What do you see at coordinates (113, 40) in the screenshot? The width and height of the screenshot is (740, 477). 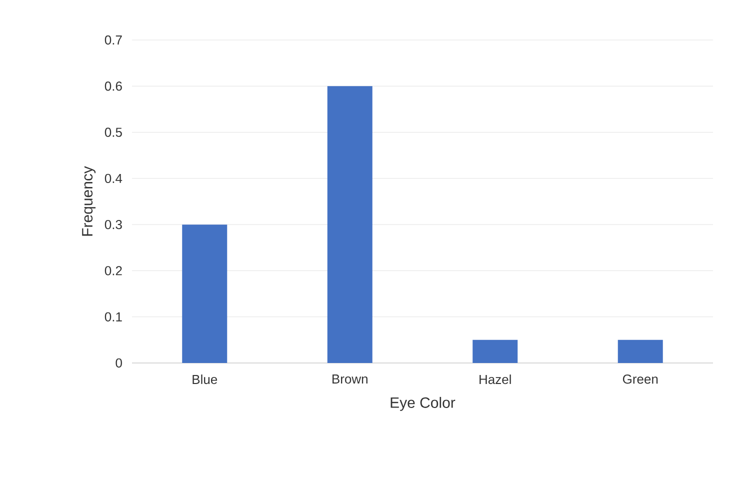 I see `y-tick-label: 0.7` at bounding box center [113, 40].